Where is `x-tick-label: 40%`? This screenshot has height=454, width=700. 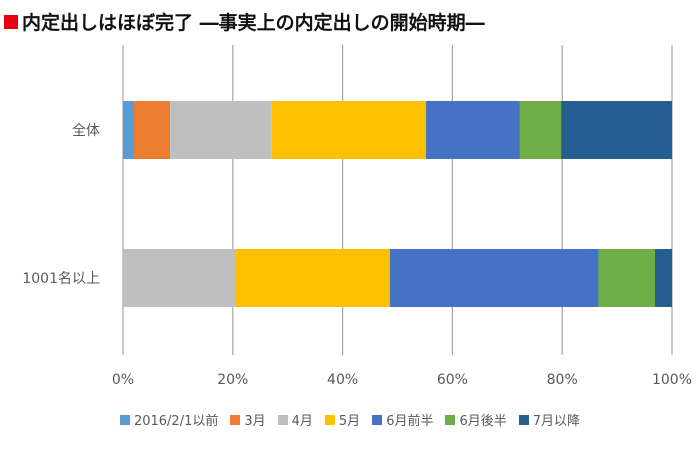 x-tick-label: 40% is located at coordinates (342, 380).